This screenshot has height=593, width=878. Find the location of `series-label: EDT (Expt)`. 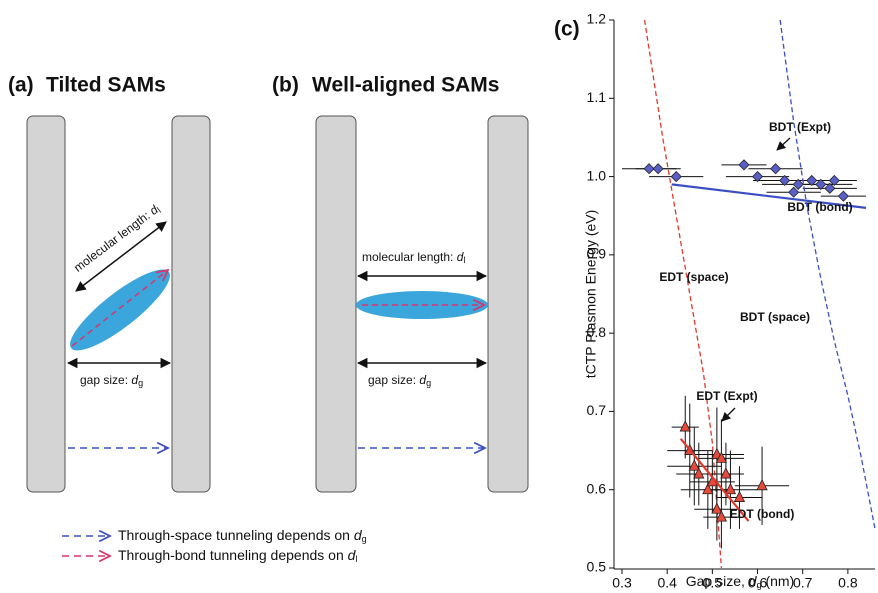

series-label: EDT (Expt) is located at coordinates (726, 396).